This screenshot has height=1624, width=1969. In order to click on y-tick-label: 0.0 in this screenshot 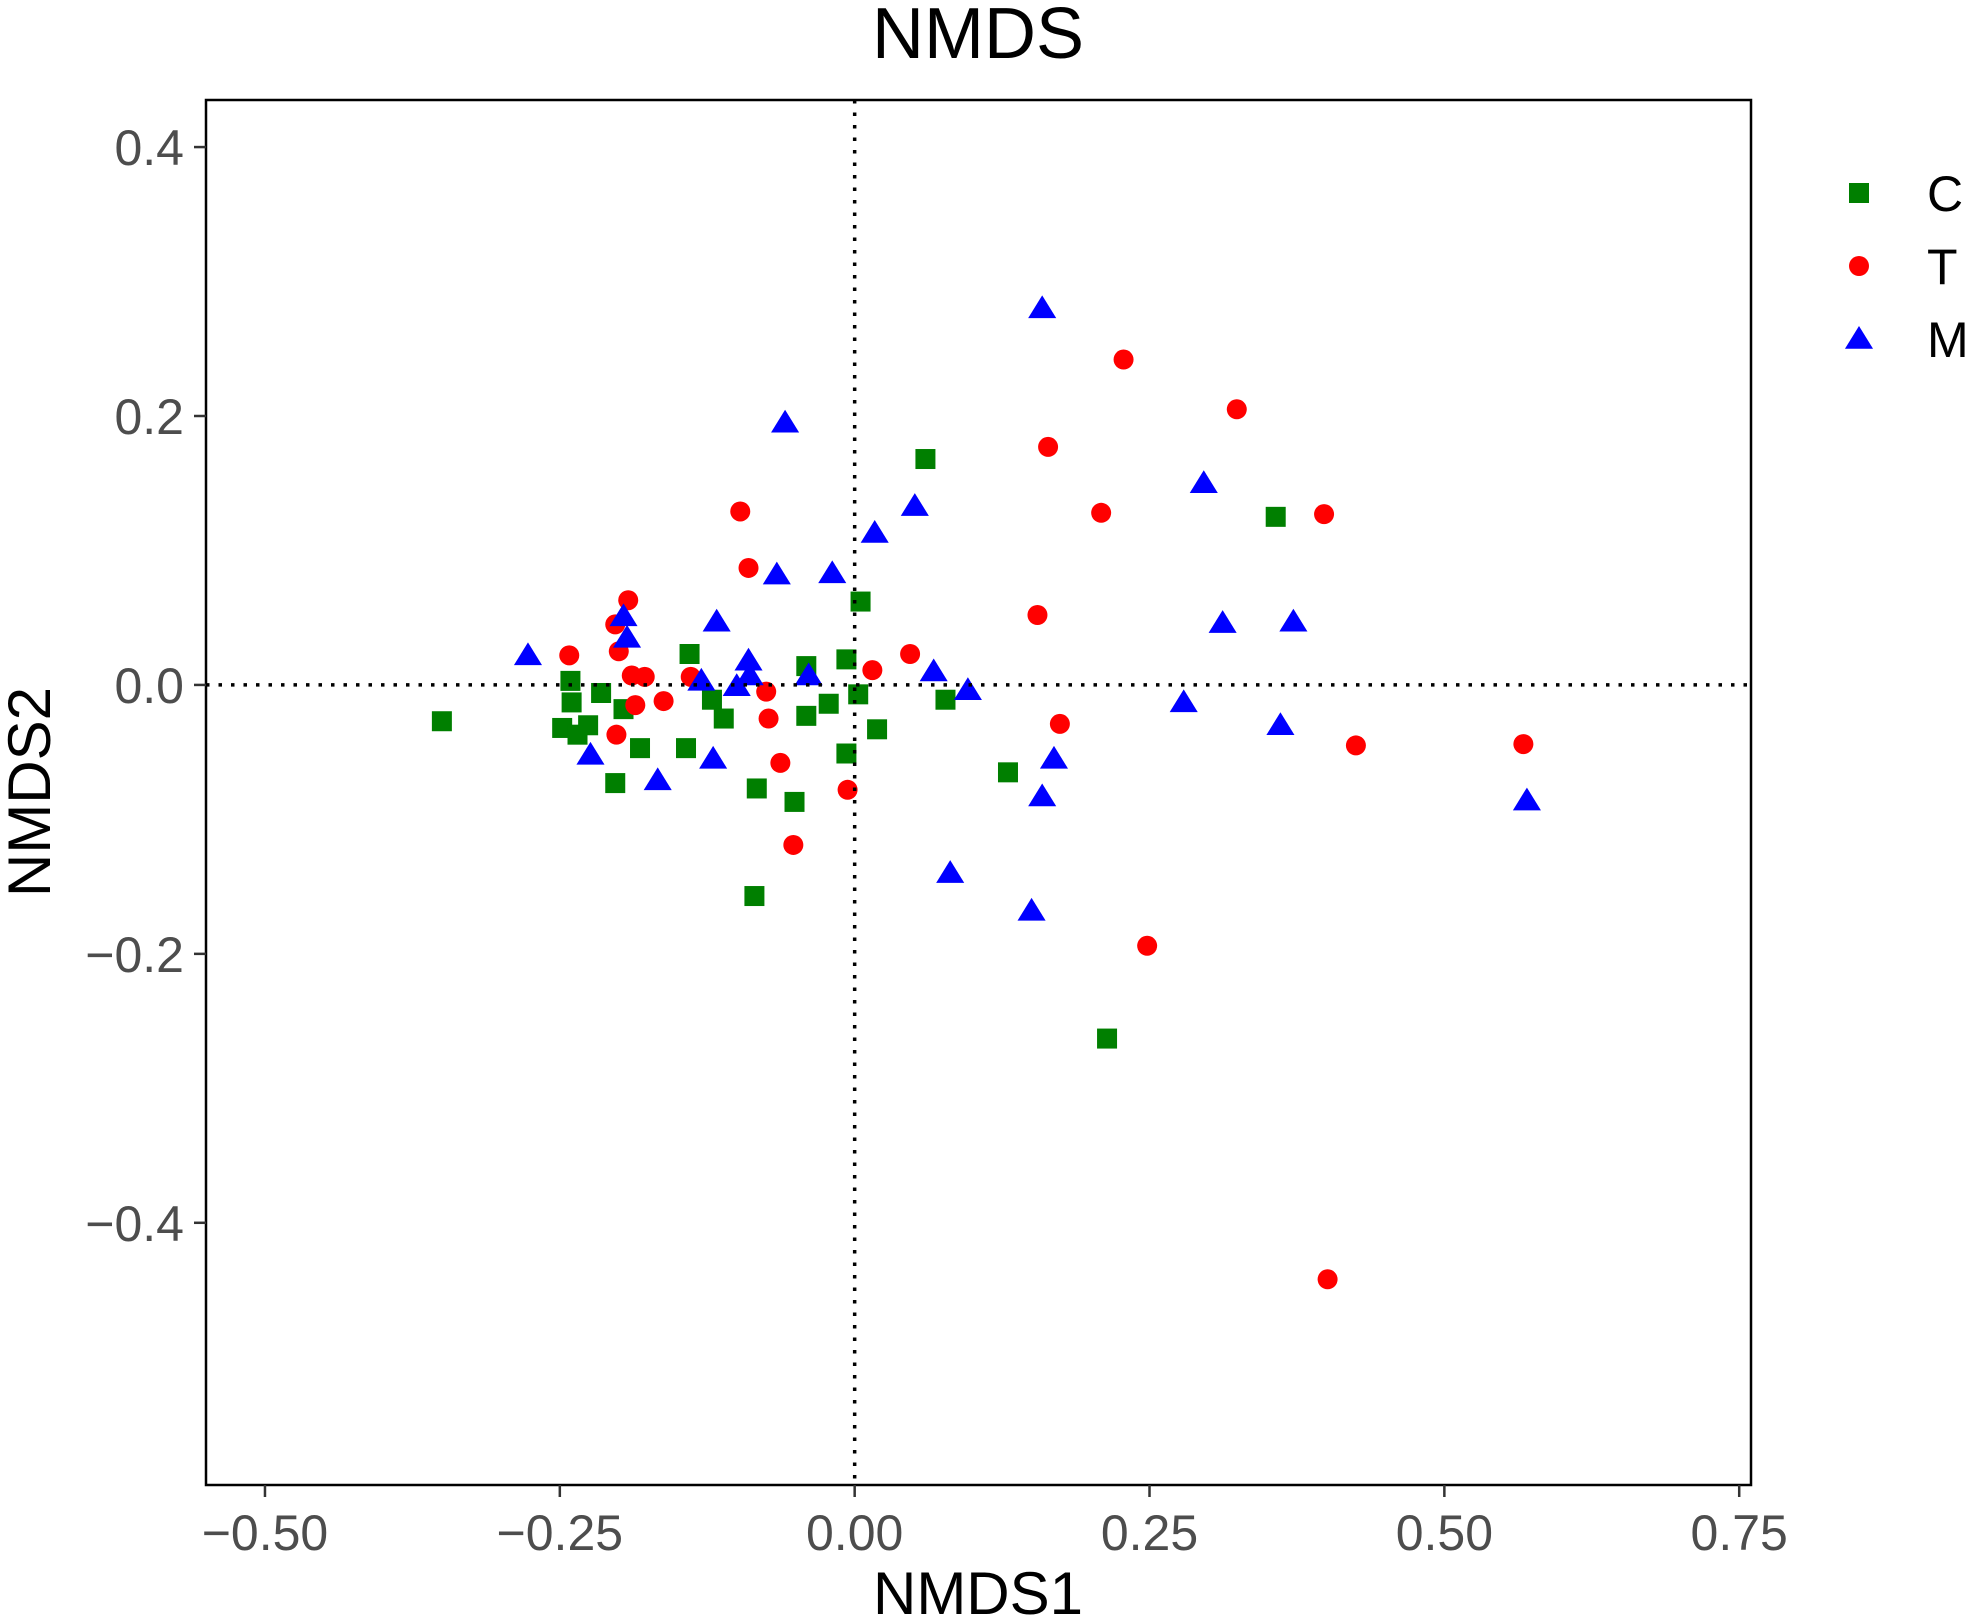, I will do `click(149, 686)`.